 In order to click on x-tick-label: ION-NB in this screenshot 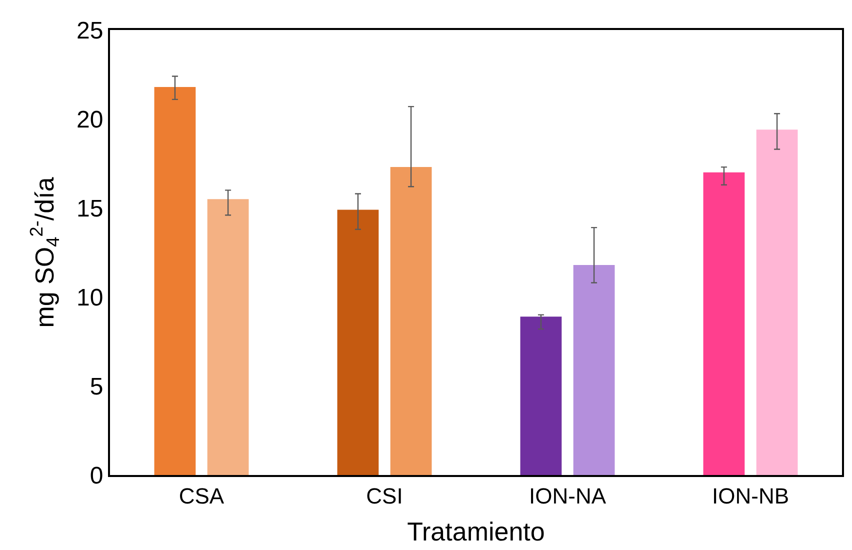, I will do `click(750, 495)`.